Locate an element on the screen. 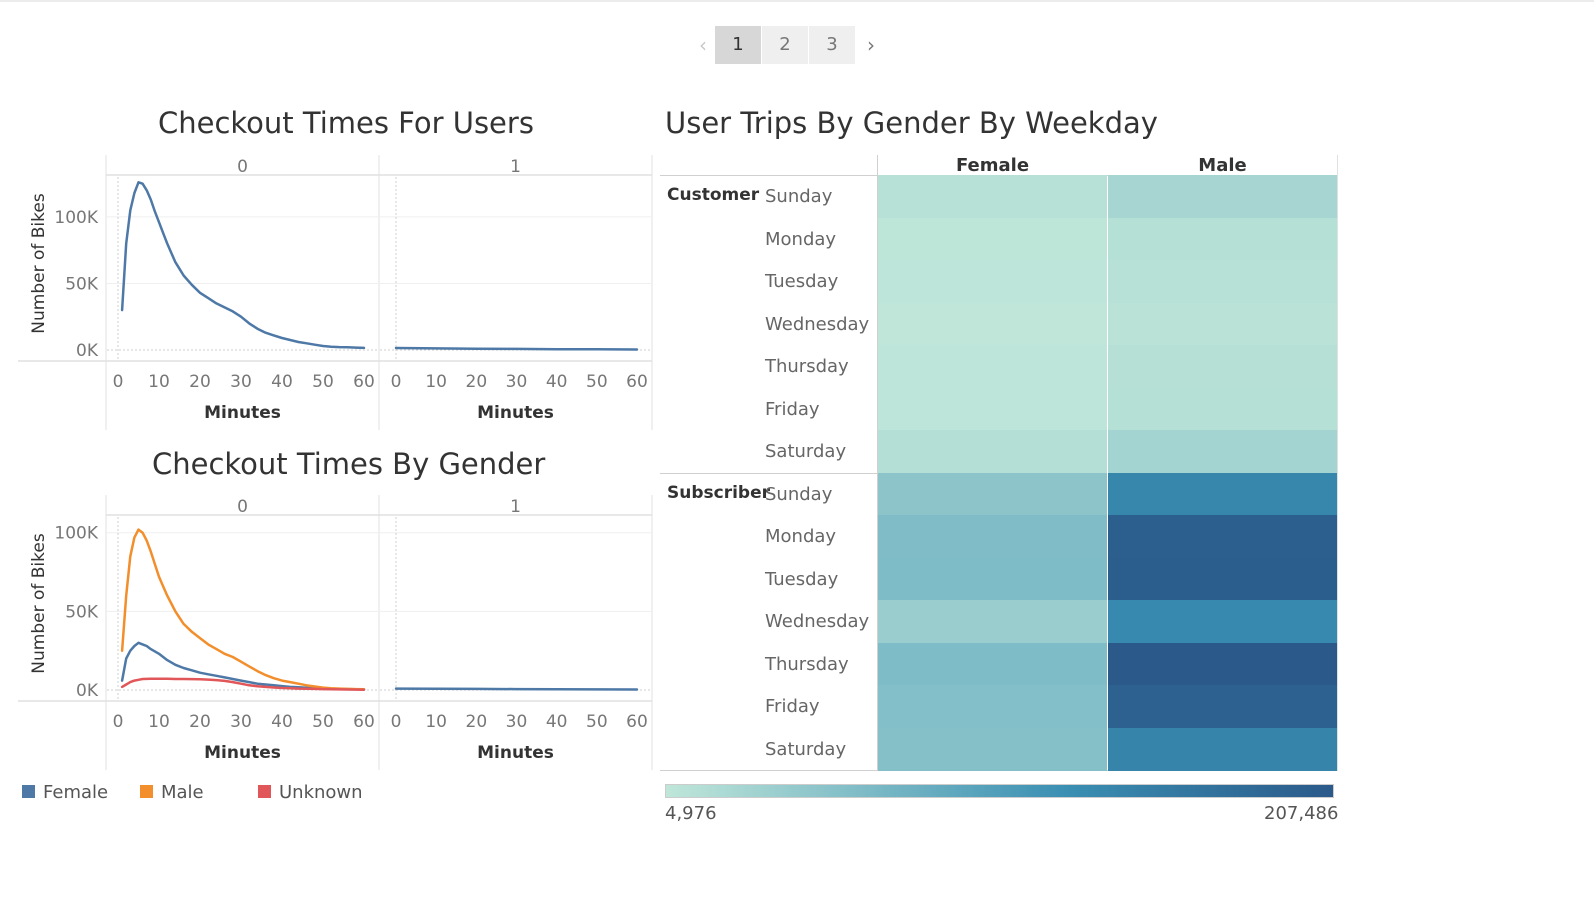 The height and width of the screenshot is (900, 1594). page-button-2: 2 is located at coordinates (785, 45).